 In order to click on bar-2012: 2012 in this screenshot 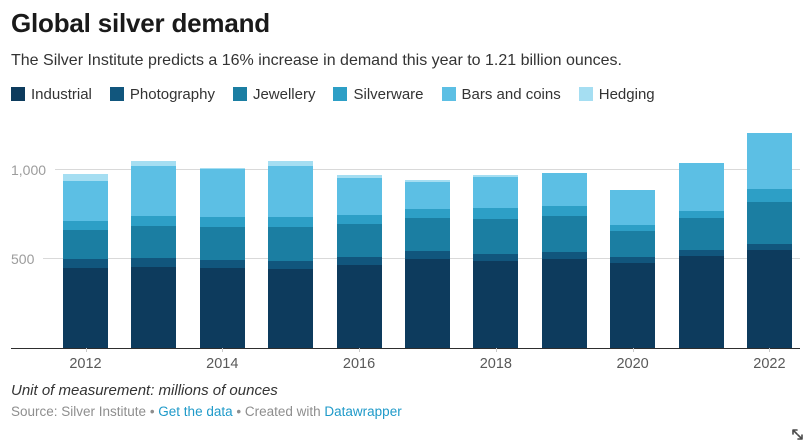, I will do `click(85, 273)`.